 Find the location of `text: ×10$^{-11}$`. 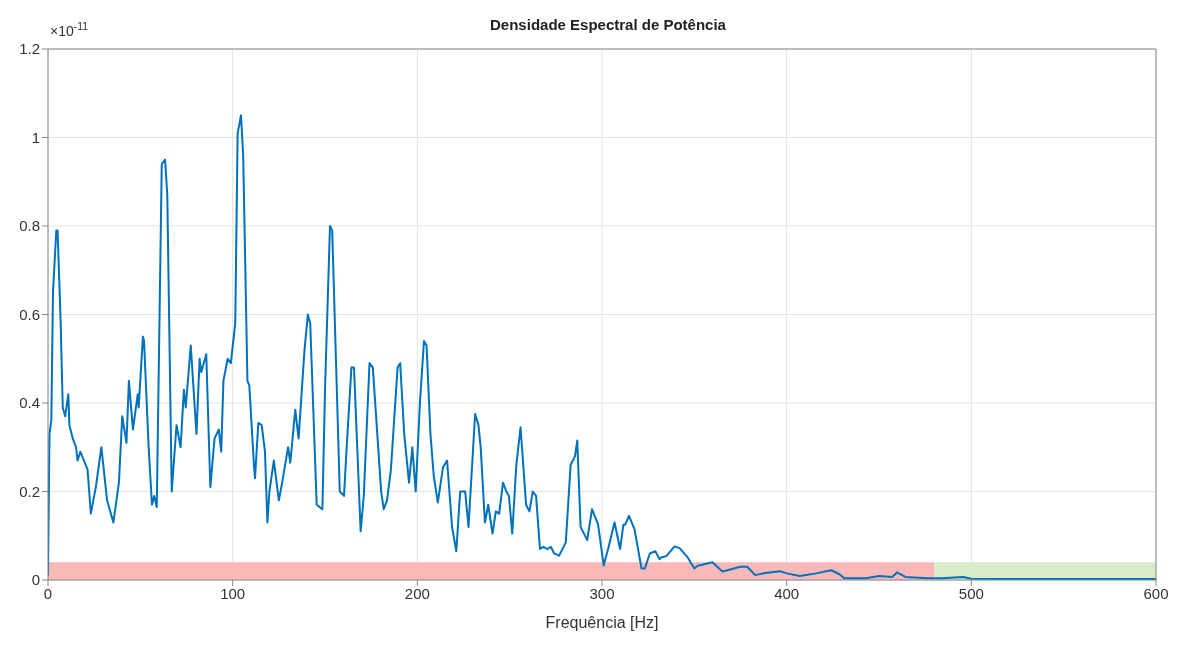

text: ×10$^{-11}$ is located at coordinates (69, 29).